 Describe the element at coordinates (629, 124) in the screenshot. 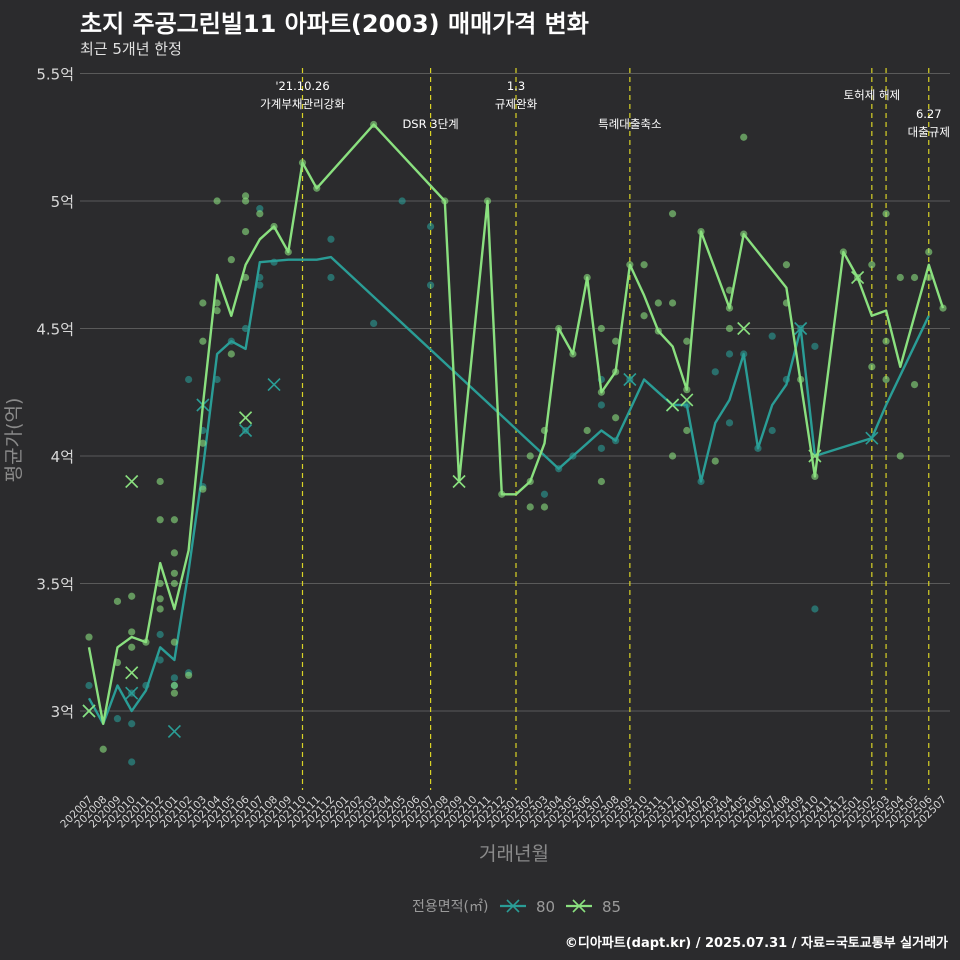

I see `event-label: 특례대출축소` at that location.